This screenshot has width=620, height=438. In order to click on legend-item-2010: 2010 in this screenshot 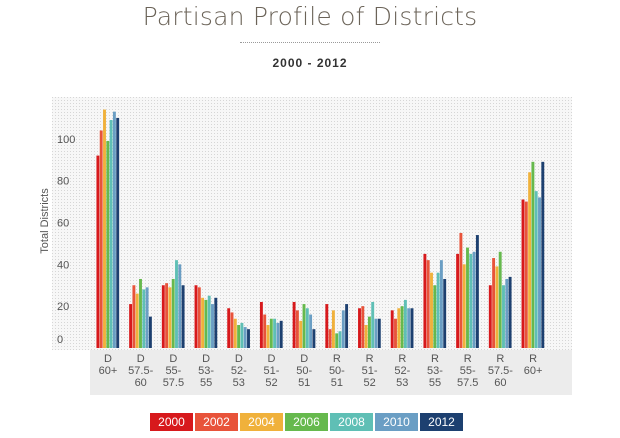, I will do `click(396, 422)`.